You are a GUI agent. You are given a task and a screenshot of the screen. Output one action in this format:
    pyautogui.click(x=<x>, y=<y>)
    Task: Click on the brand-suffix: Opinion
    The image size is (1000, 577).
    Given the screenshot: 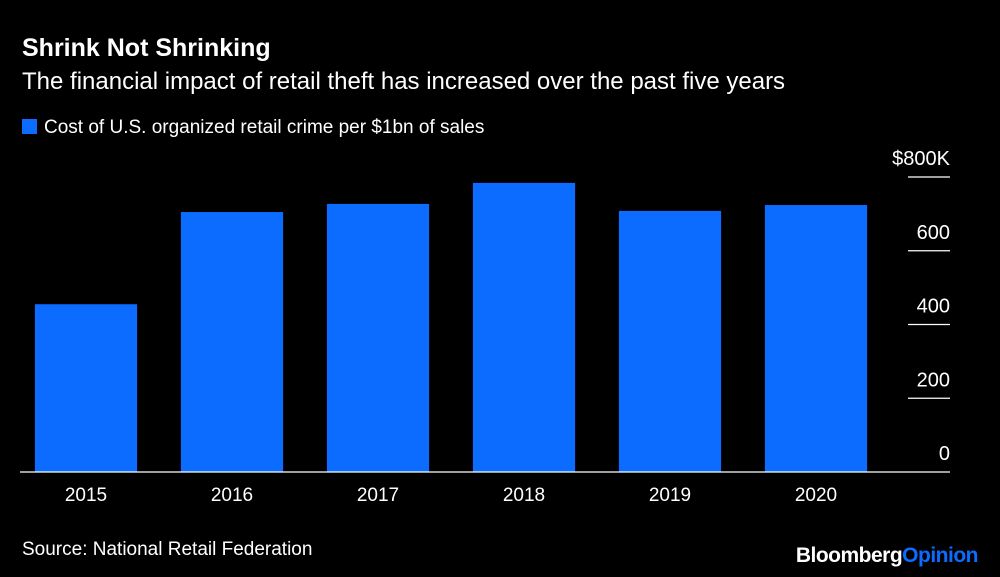 What is the action you would take?
    pyautogui.click(x=940, y=555)
    